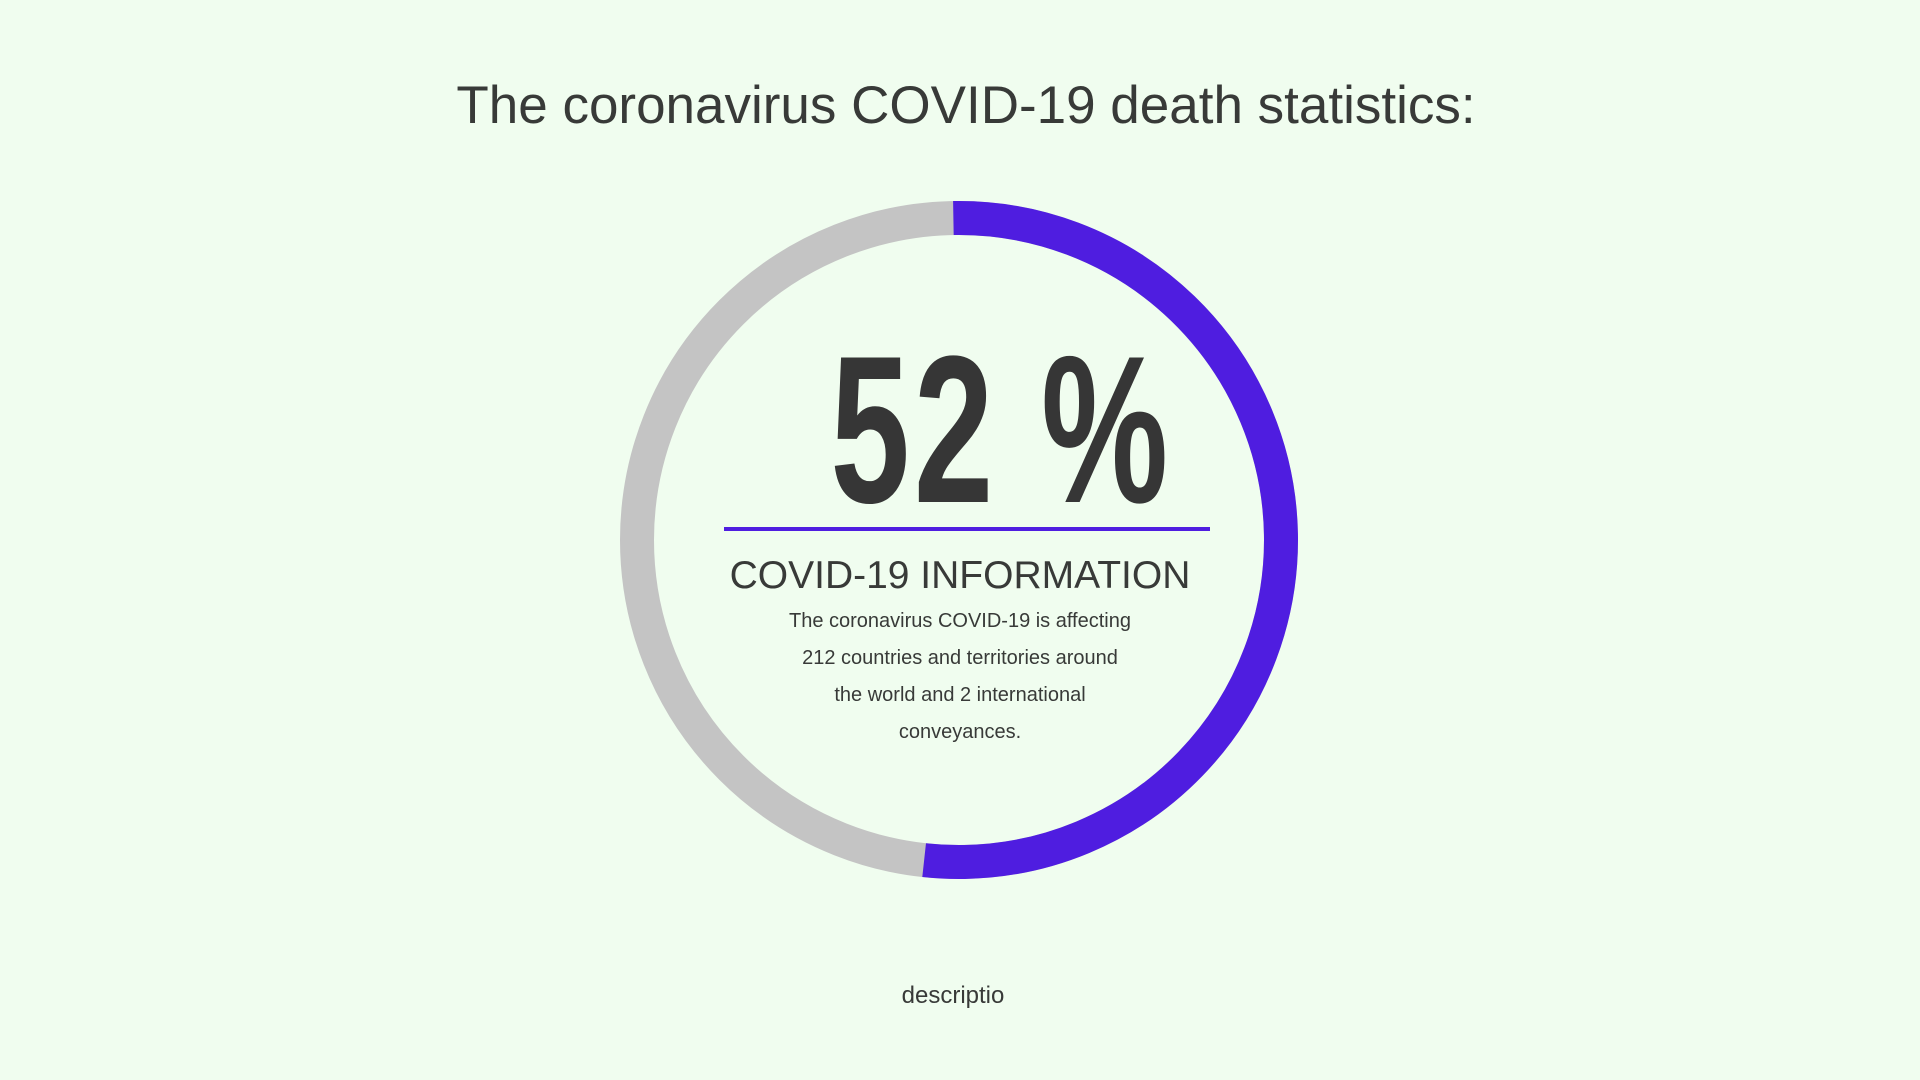 This screenshot has width=1920, height=1080. I want to click on caption: descriptio, so click(953, 995).